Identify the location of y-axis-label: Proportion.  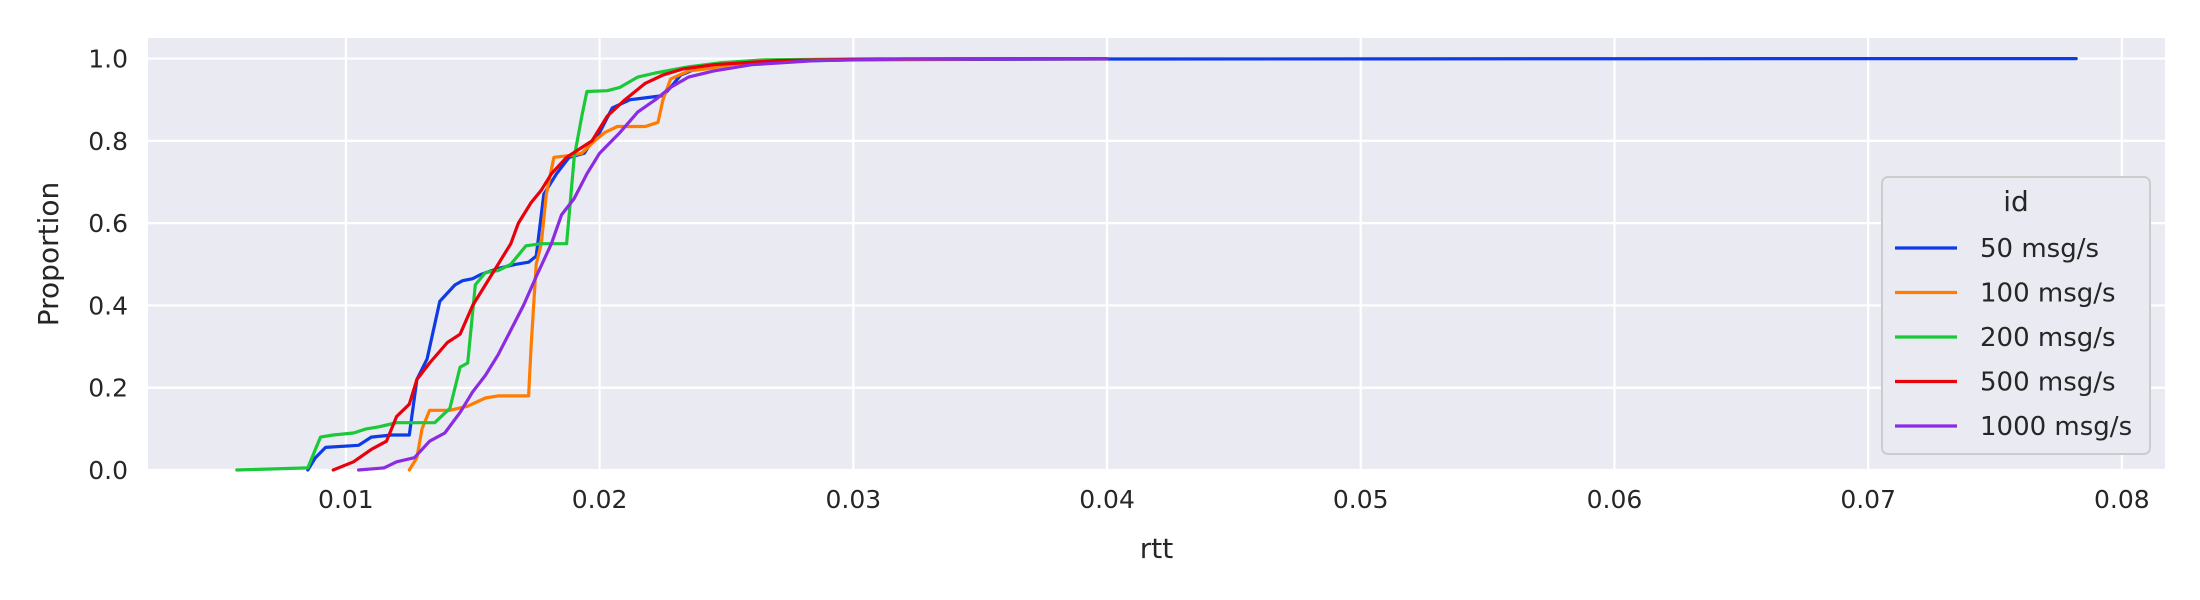
(48, 254).